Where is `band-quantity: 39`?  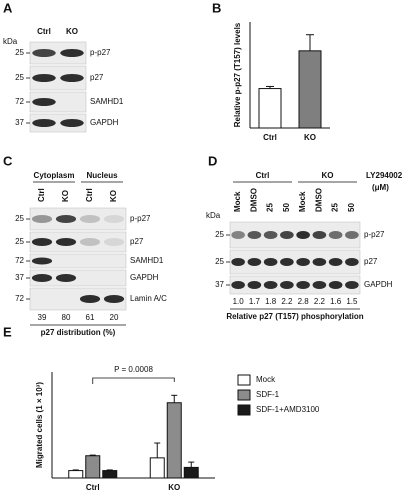 band-quantity: 39 is located at coordinates (42, 317).